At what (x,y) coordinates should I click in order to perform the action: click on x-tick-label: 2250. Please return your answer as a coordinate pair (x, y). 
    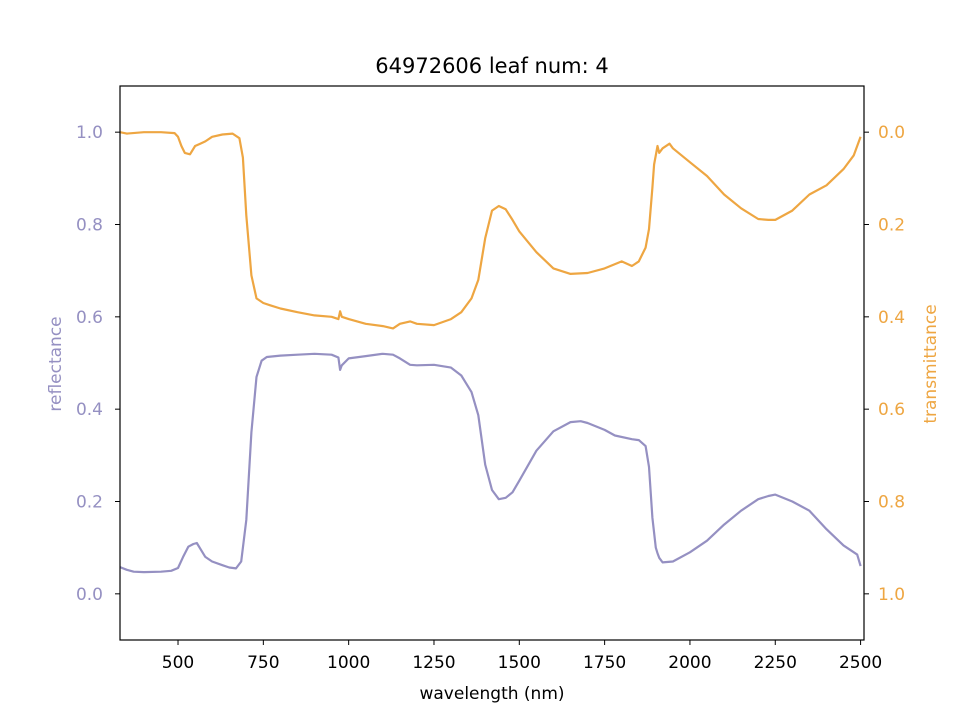
    Looking at the image, I should click on (775, 663).